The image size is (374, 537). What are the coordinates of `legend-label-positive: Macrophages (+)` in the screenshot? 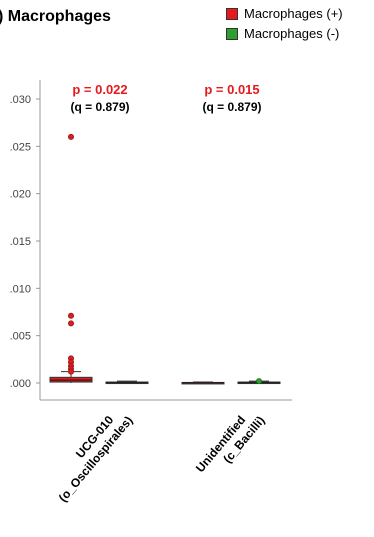 It's located at (293, 13).